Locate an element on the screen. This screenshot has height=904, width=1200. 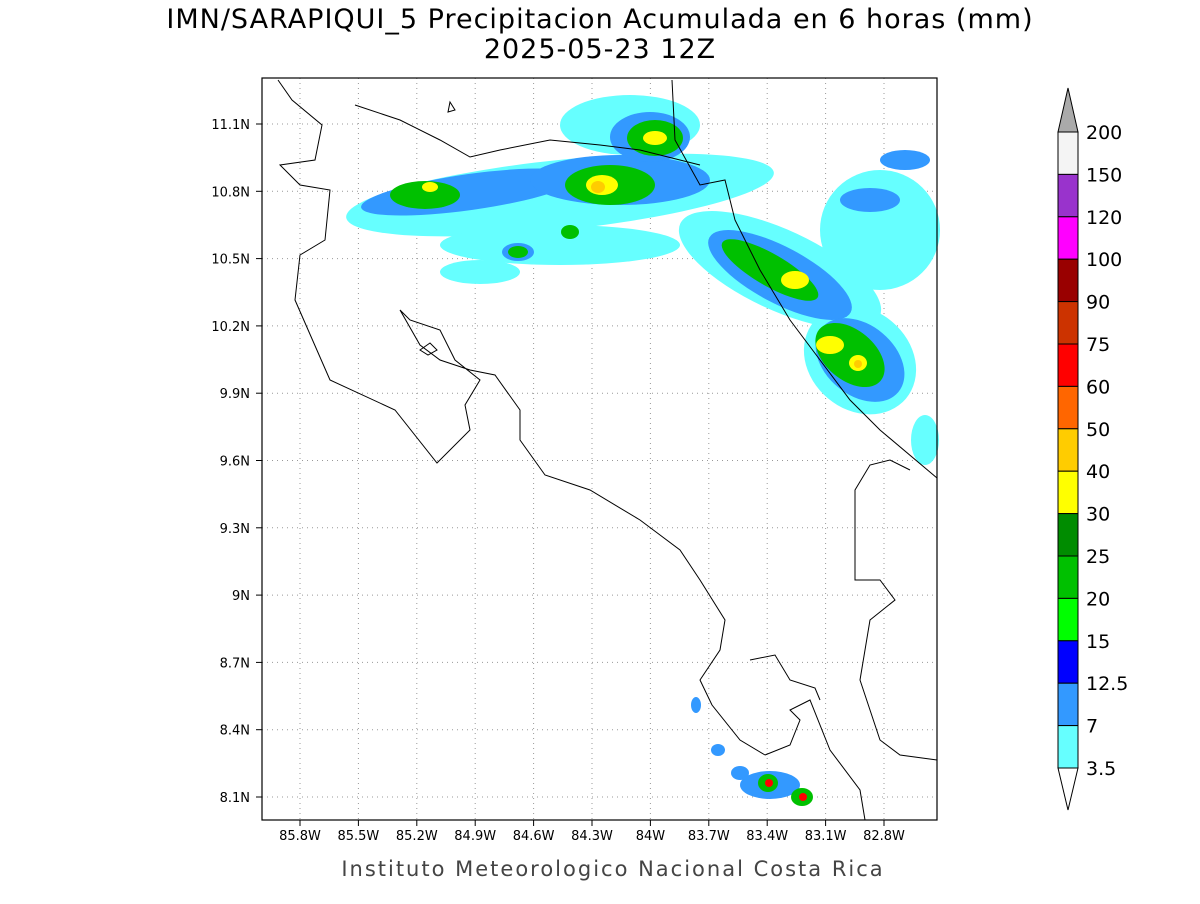
lat-tick-label: 9.9N is located at coordinates (235, 394).